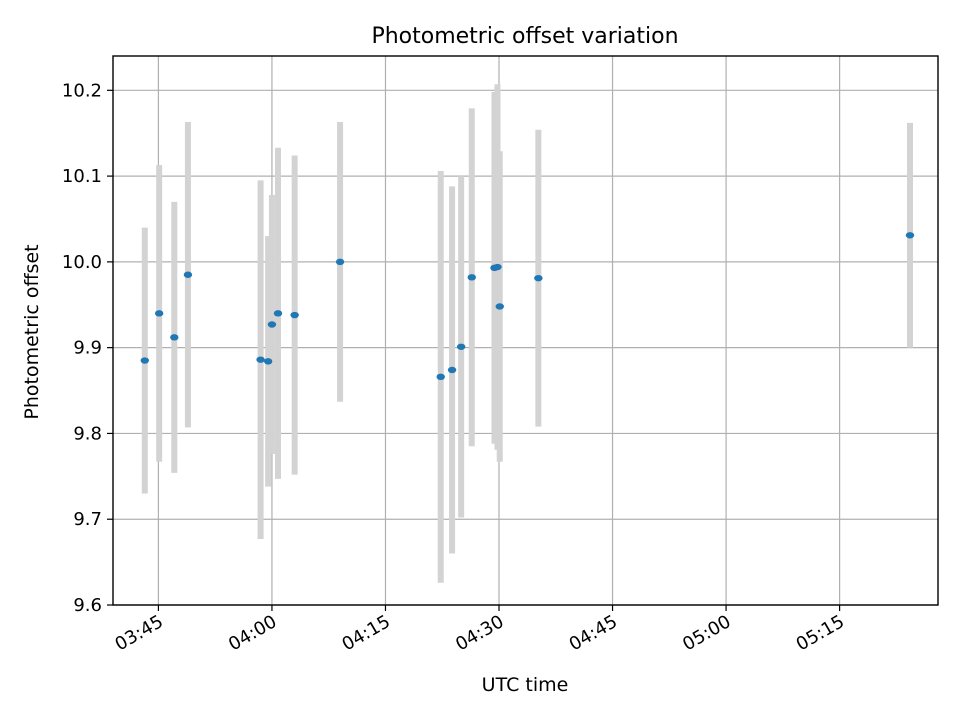  Describe the element at coordinates (479, 633) in the screenshot. I see `x-tick-label: 04:30` at that location.